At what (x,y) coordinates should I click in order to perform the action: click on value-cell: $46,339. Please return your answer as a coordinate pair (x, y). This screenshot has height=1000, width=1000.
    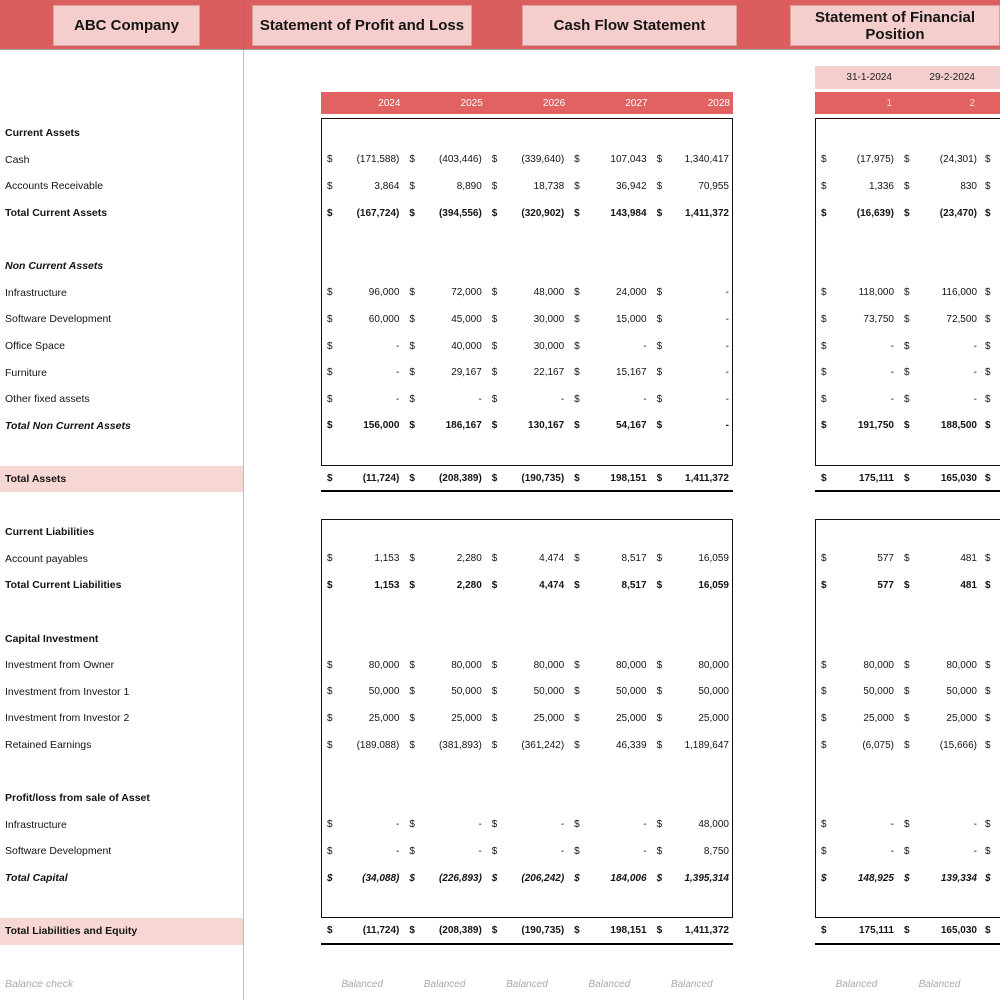
    Looking at the image, I should click on (609, 745).